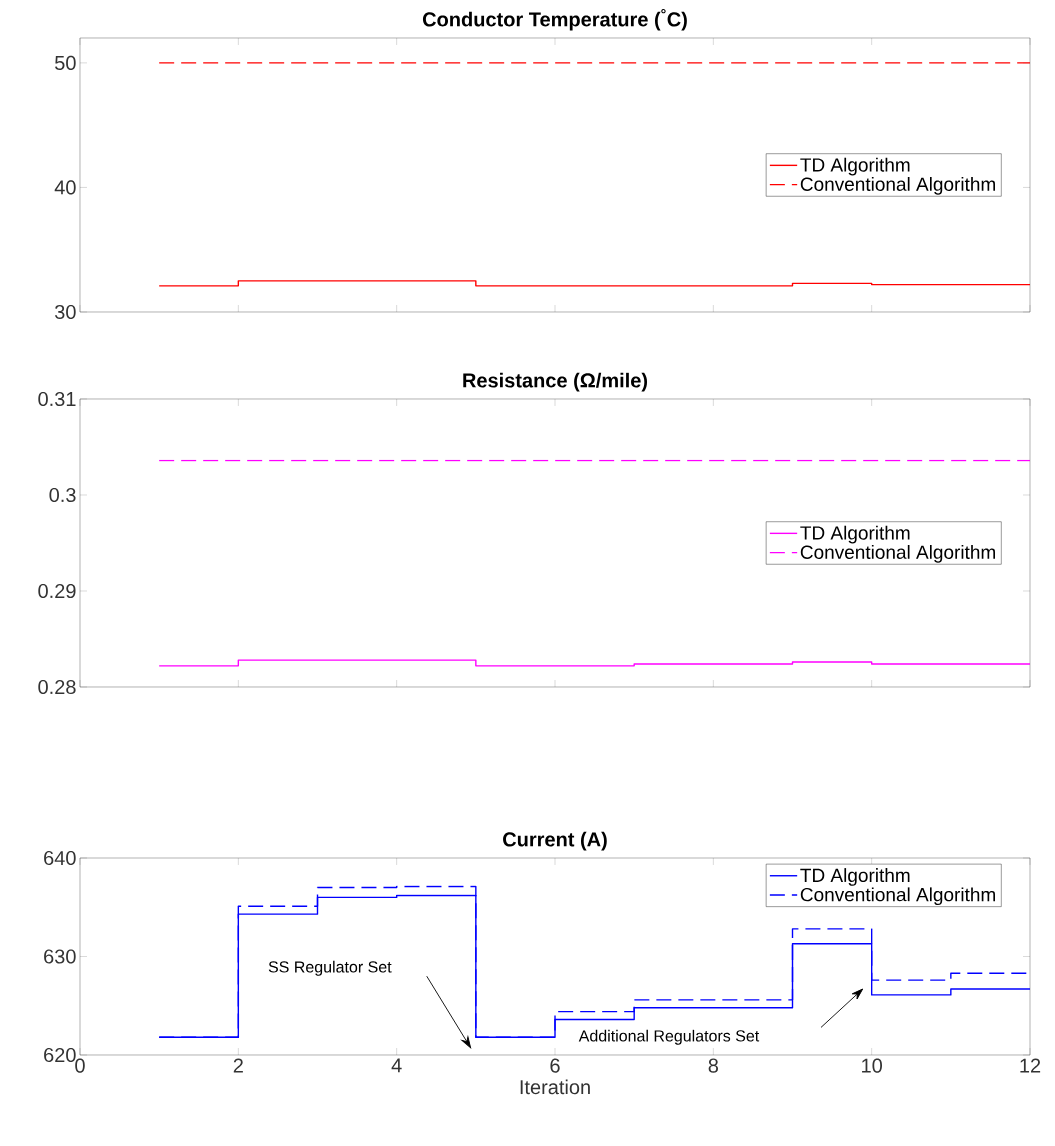 Image resolution: width=1055 pixels, height=1146 pixels. Describe the element at coordinates (555, 1087) in the screenshot. I see `x-axis-title: Iteration` at that location.